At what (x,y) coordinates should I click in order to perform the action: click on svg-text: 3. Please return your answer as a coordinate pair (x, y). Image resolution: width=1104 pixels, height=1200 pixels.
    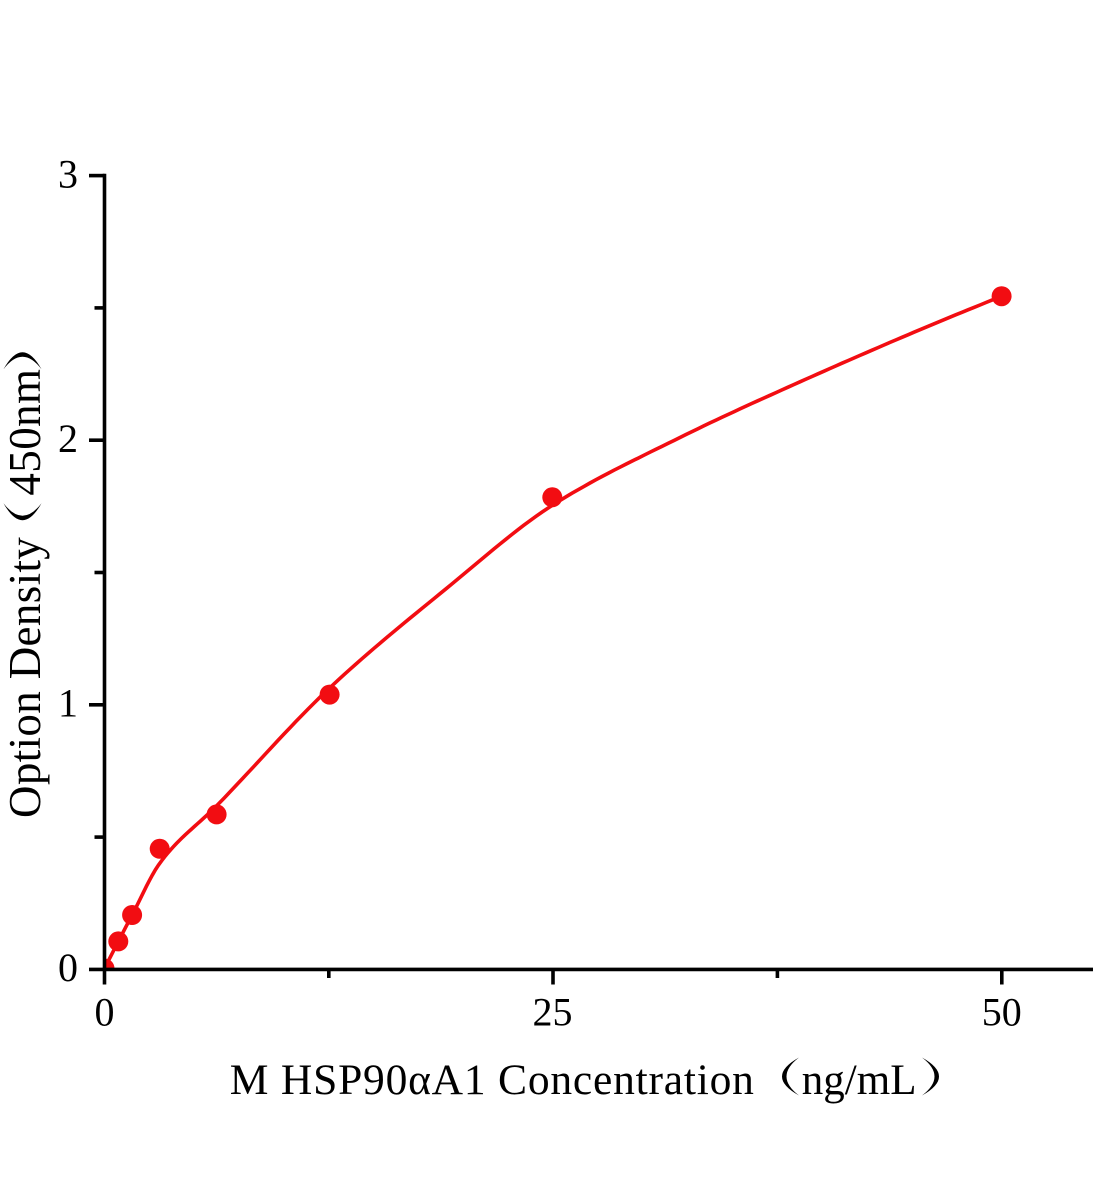
    Looking at the image, I should click on (68, 173).